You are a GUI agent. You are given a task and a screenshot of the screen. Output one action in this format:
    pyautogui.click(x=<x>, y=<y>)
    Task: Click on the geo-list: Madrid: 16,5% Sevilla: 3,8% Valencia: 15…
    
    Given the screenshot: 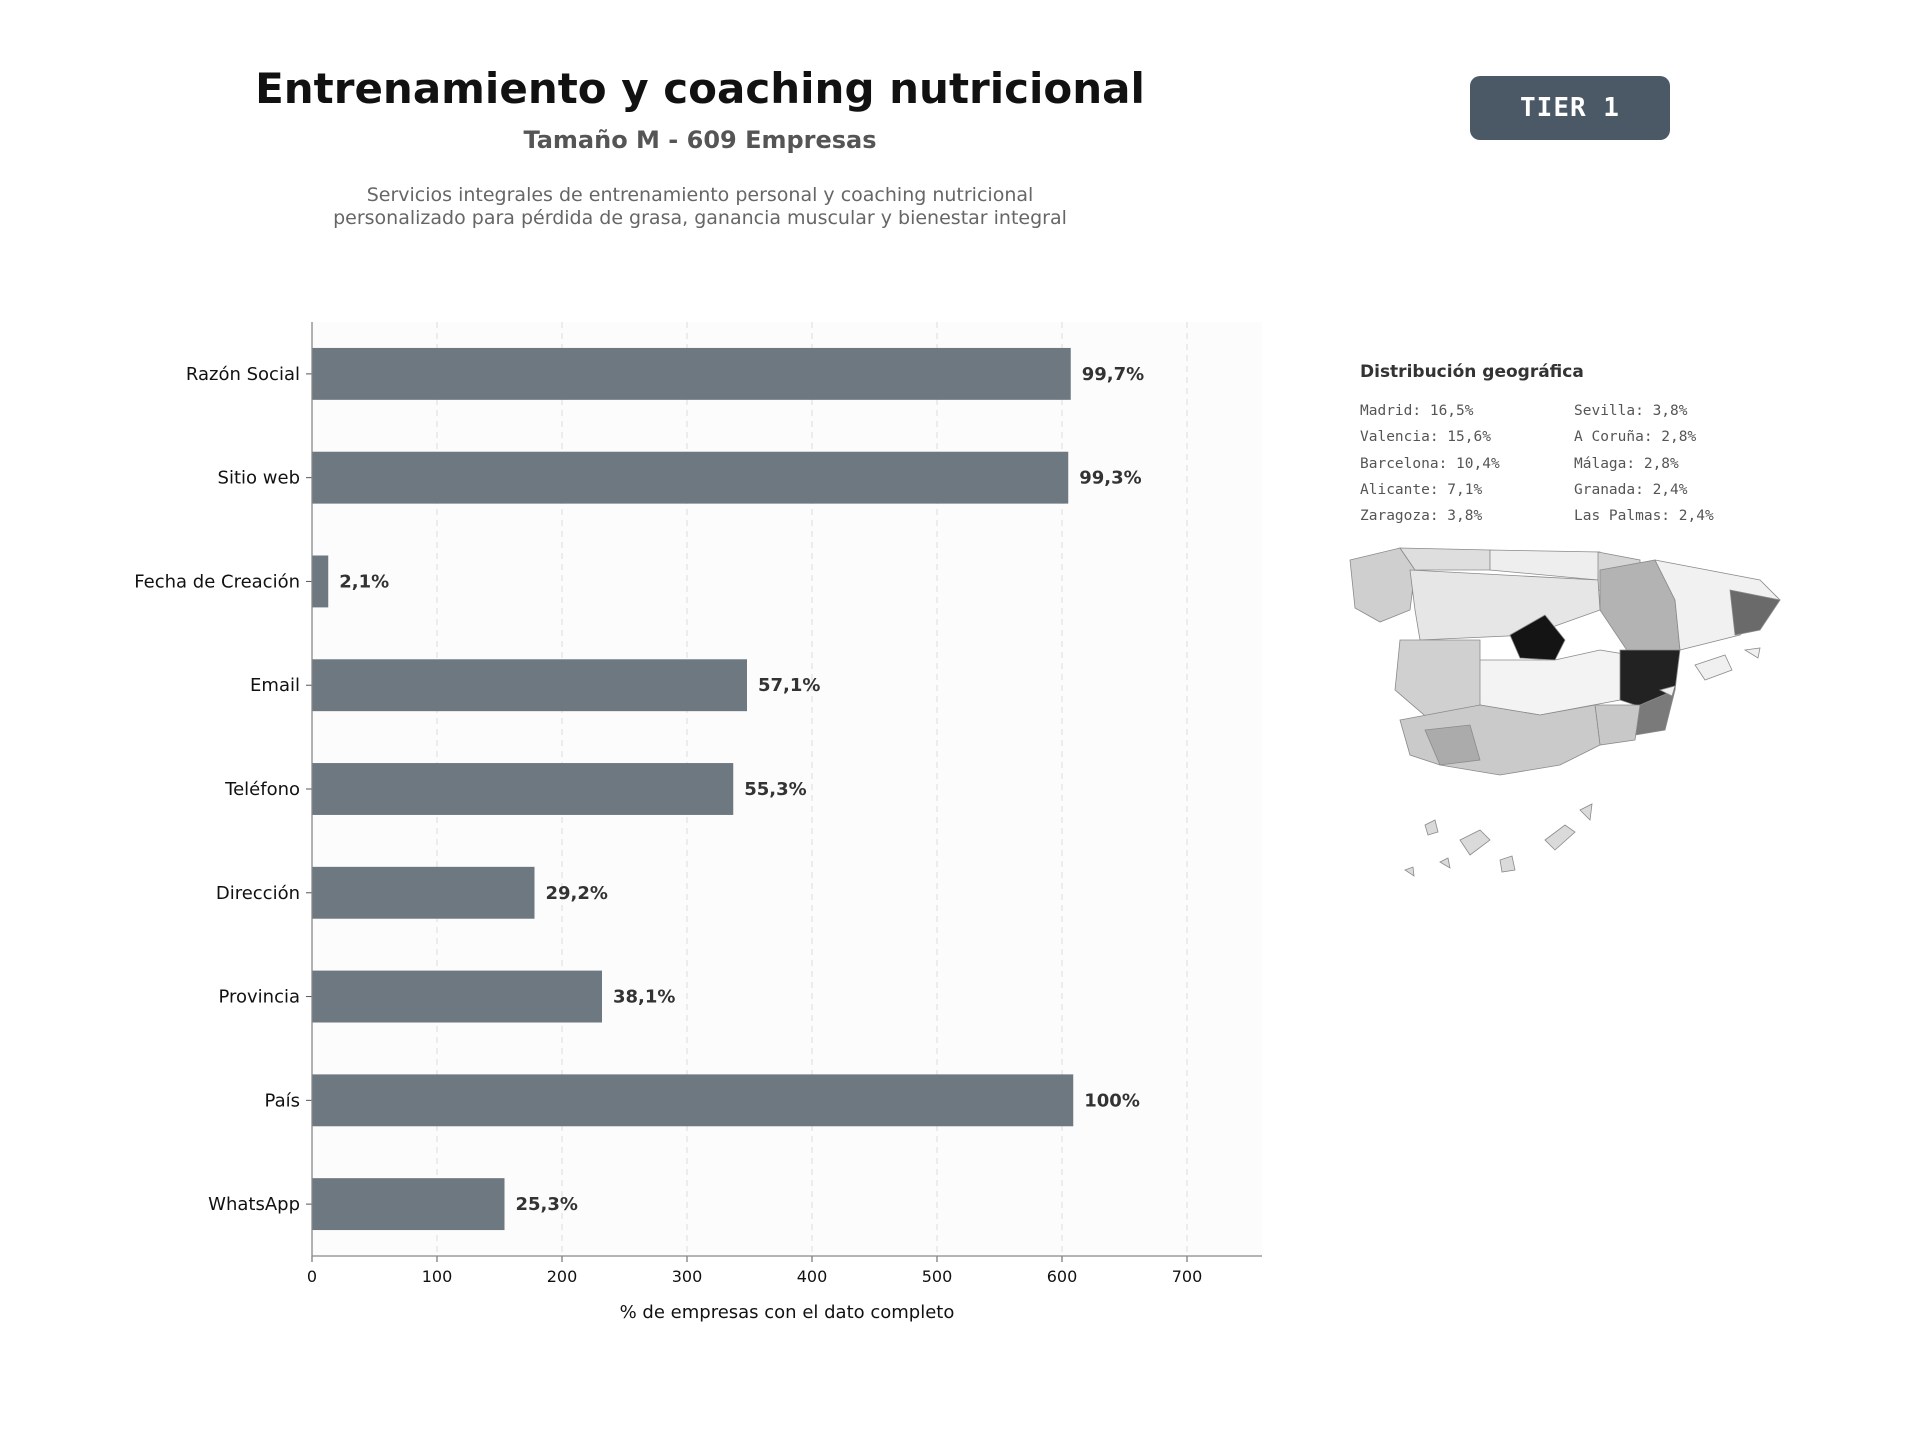 What is the action you would take?
    pyautogui.click(x=1570, y=463)
    